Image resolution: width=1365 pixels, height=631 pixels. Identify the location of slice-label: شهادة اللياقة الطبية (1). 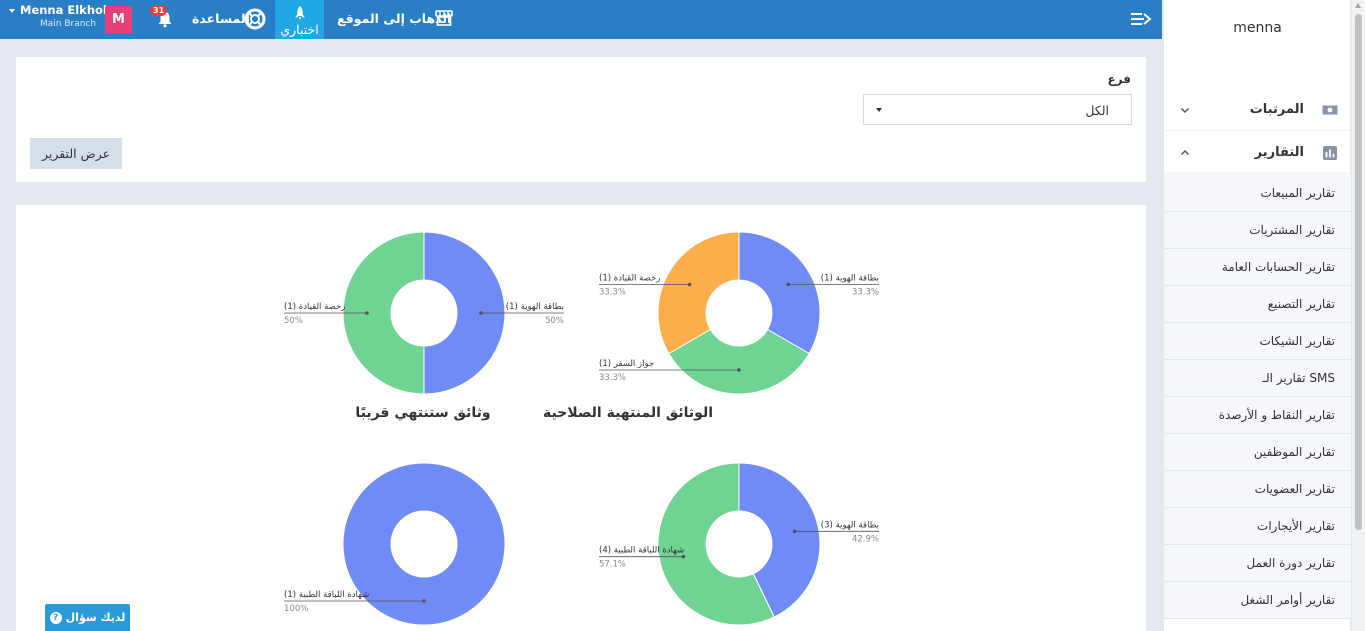
(326, 595).